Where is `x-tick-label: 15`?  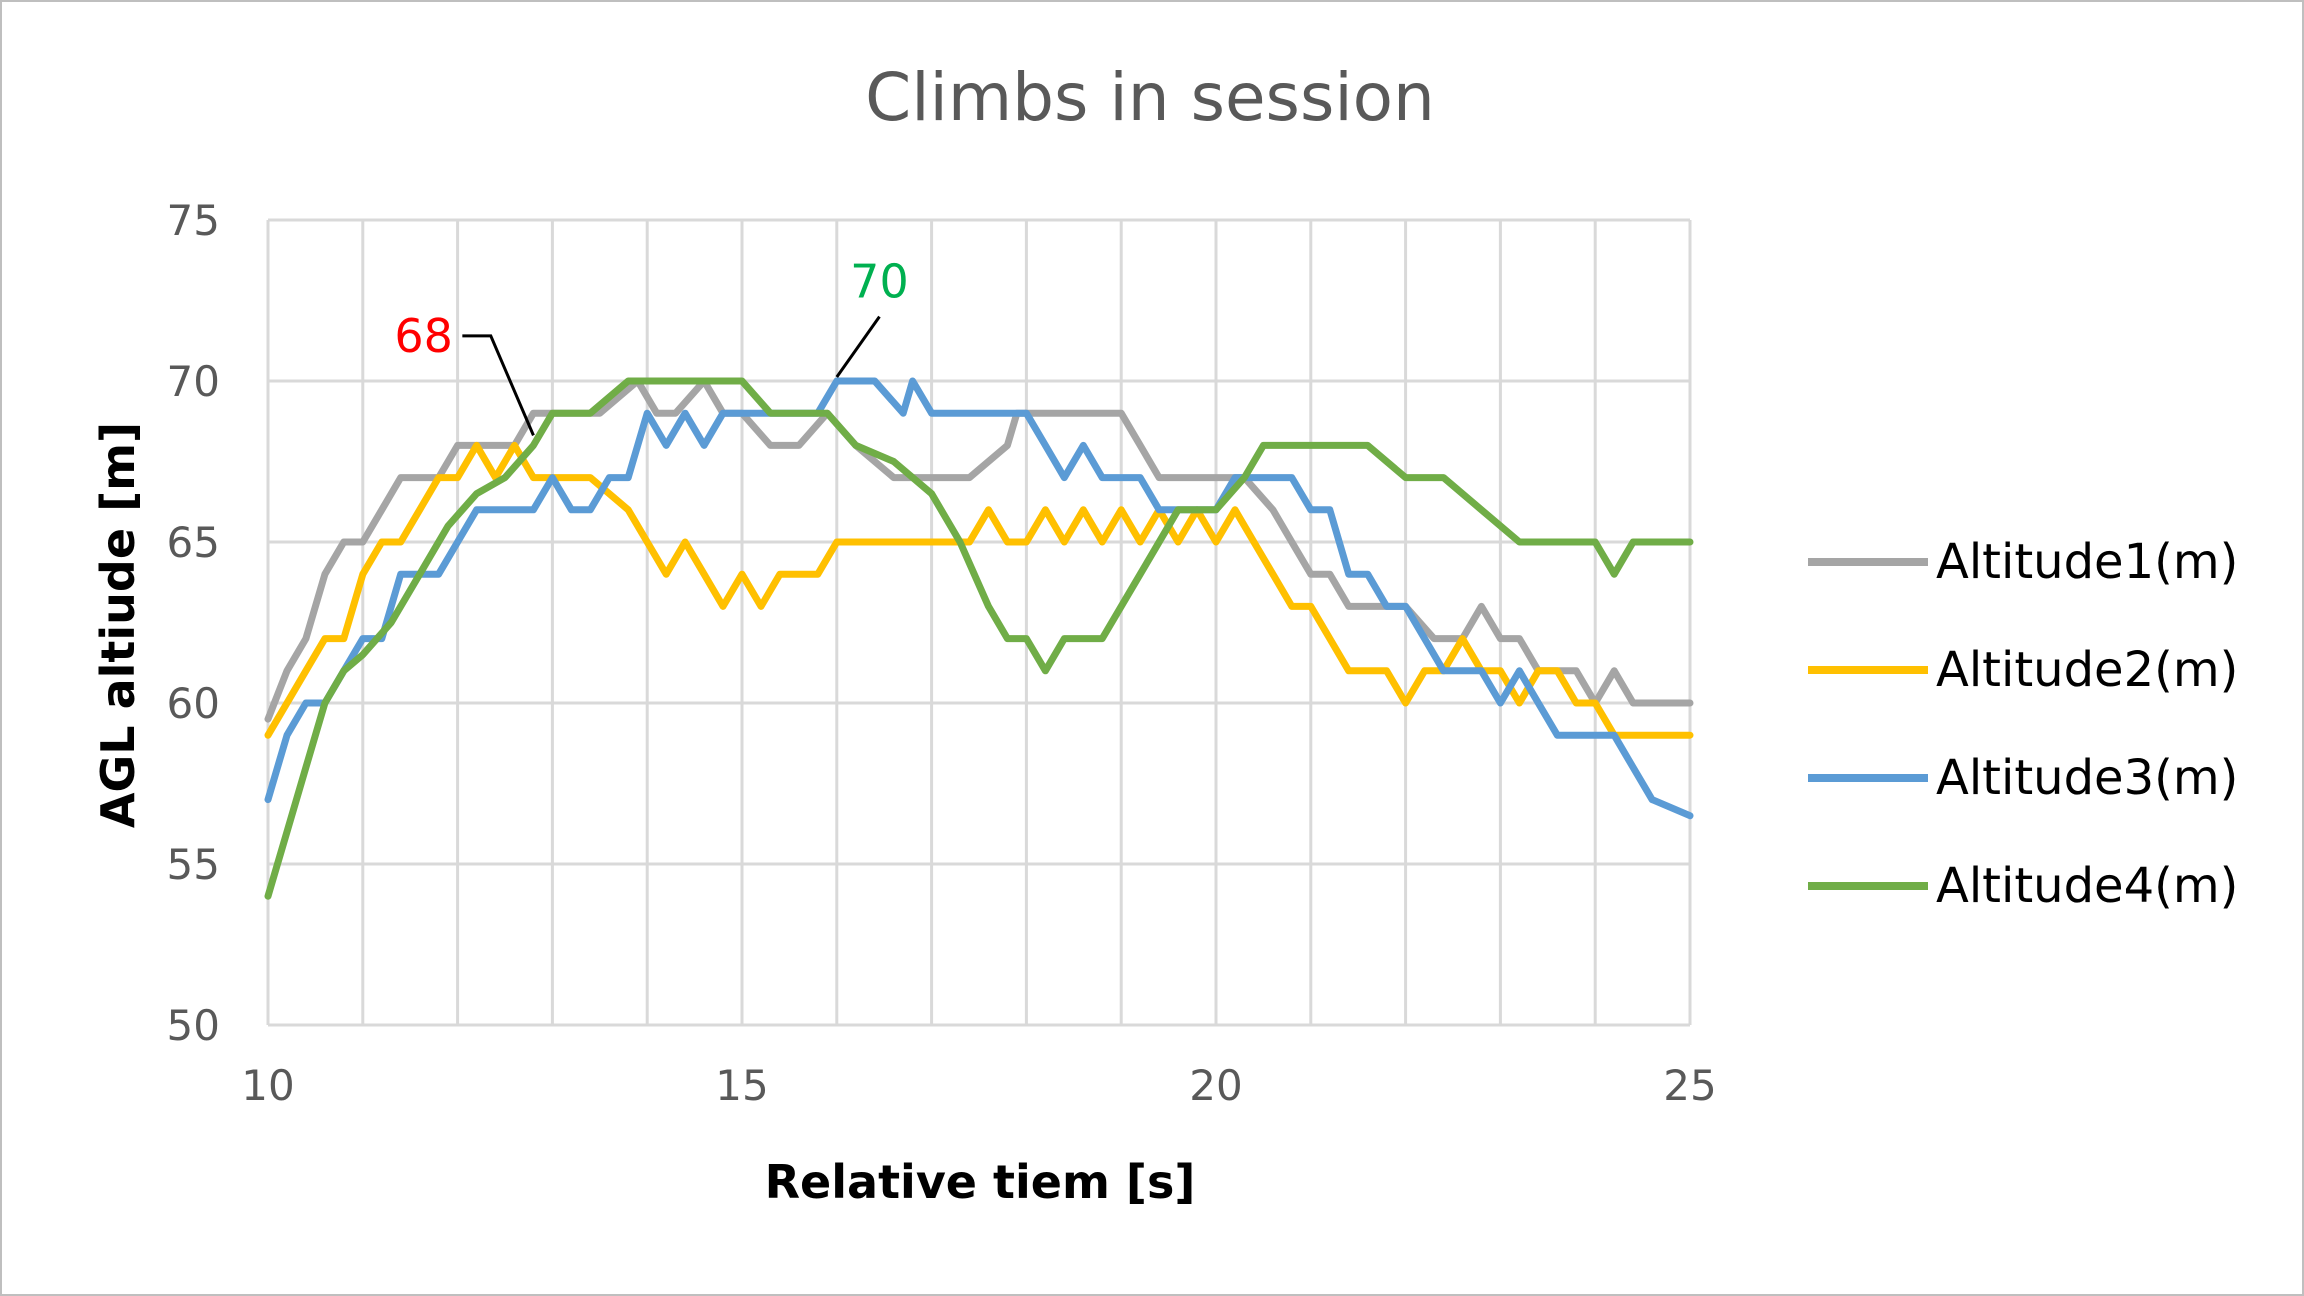 x-tick-label: 15 is located at coordinates (741, 1085).